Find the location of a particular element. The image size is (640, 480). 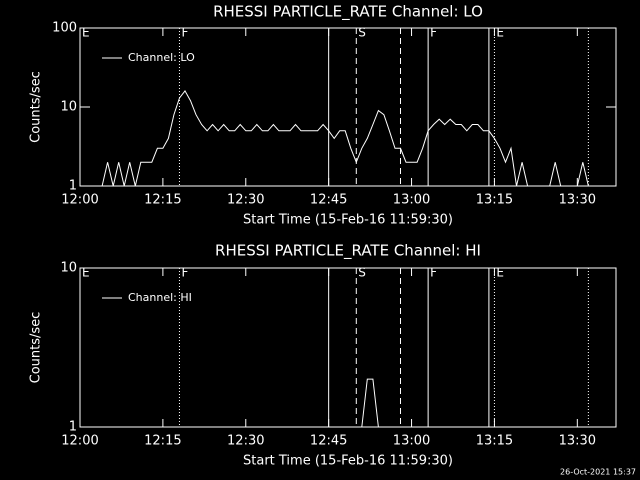

chart-title: RHESSI PARTICLE_RATE Channel: HI is located at coordinates (348, 251).